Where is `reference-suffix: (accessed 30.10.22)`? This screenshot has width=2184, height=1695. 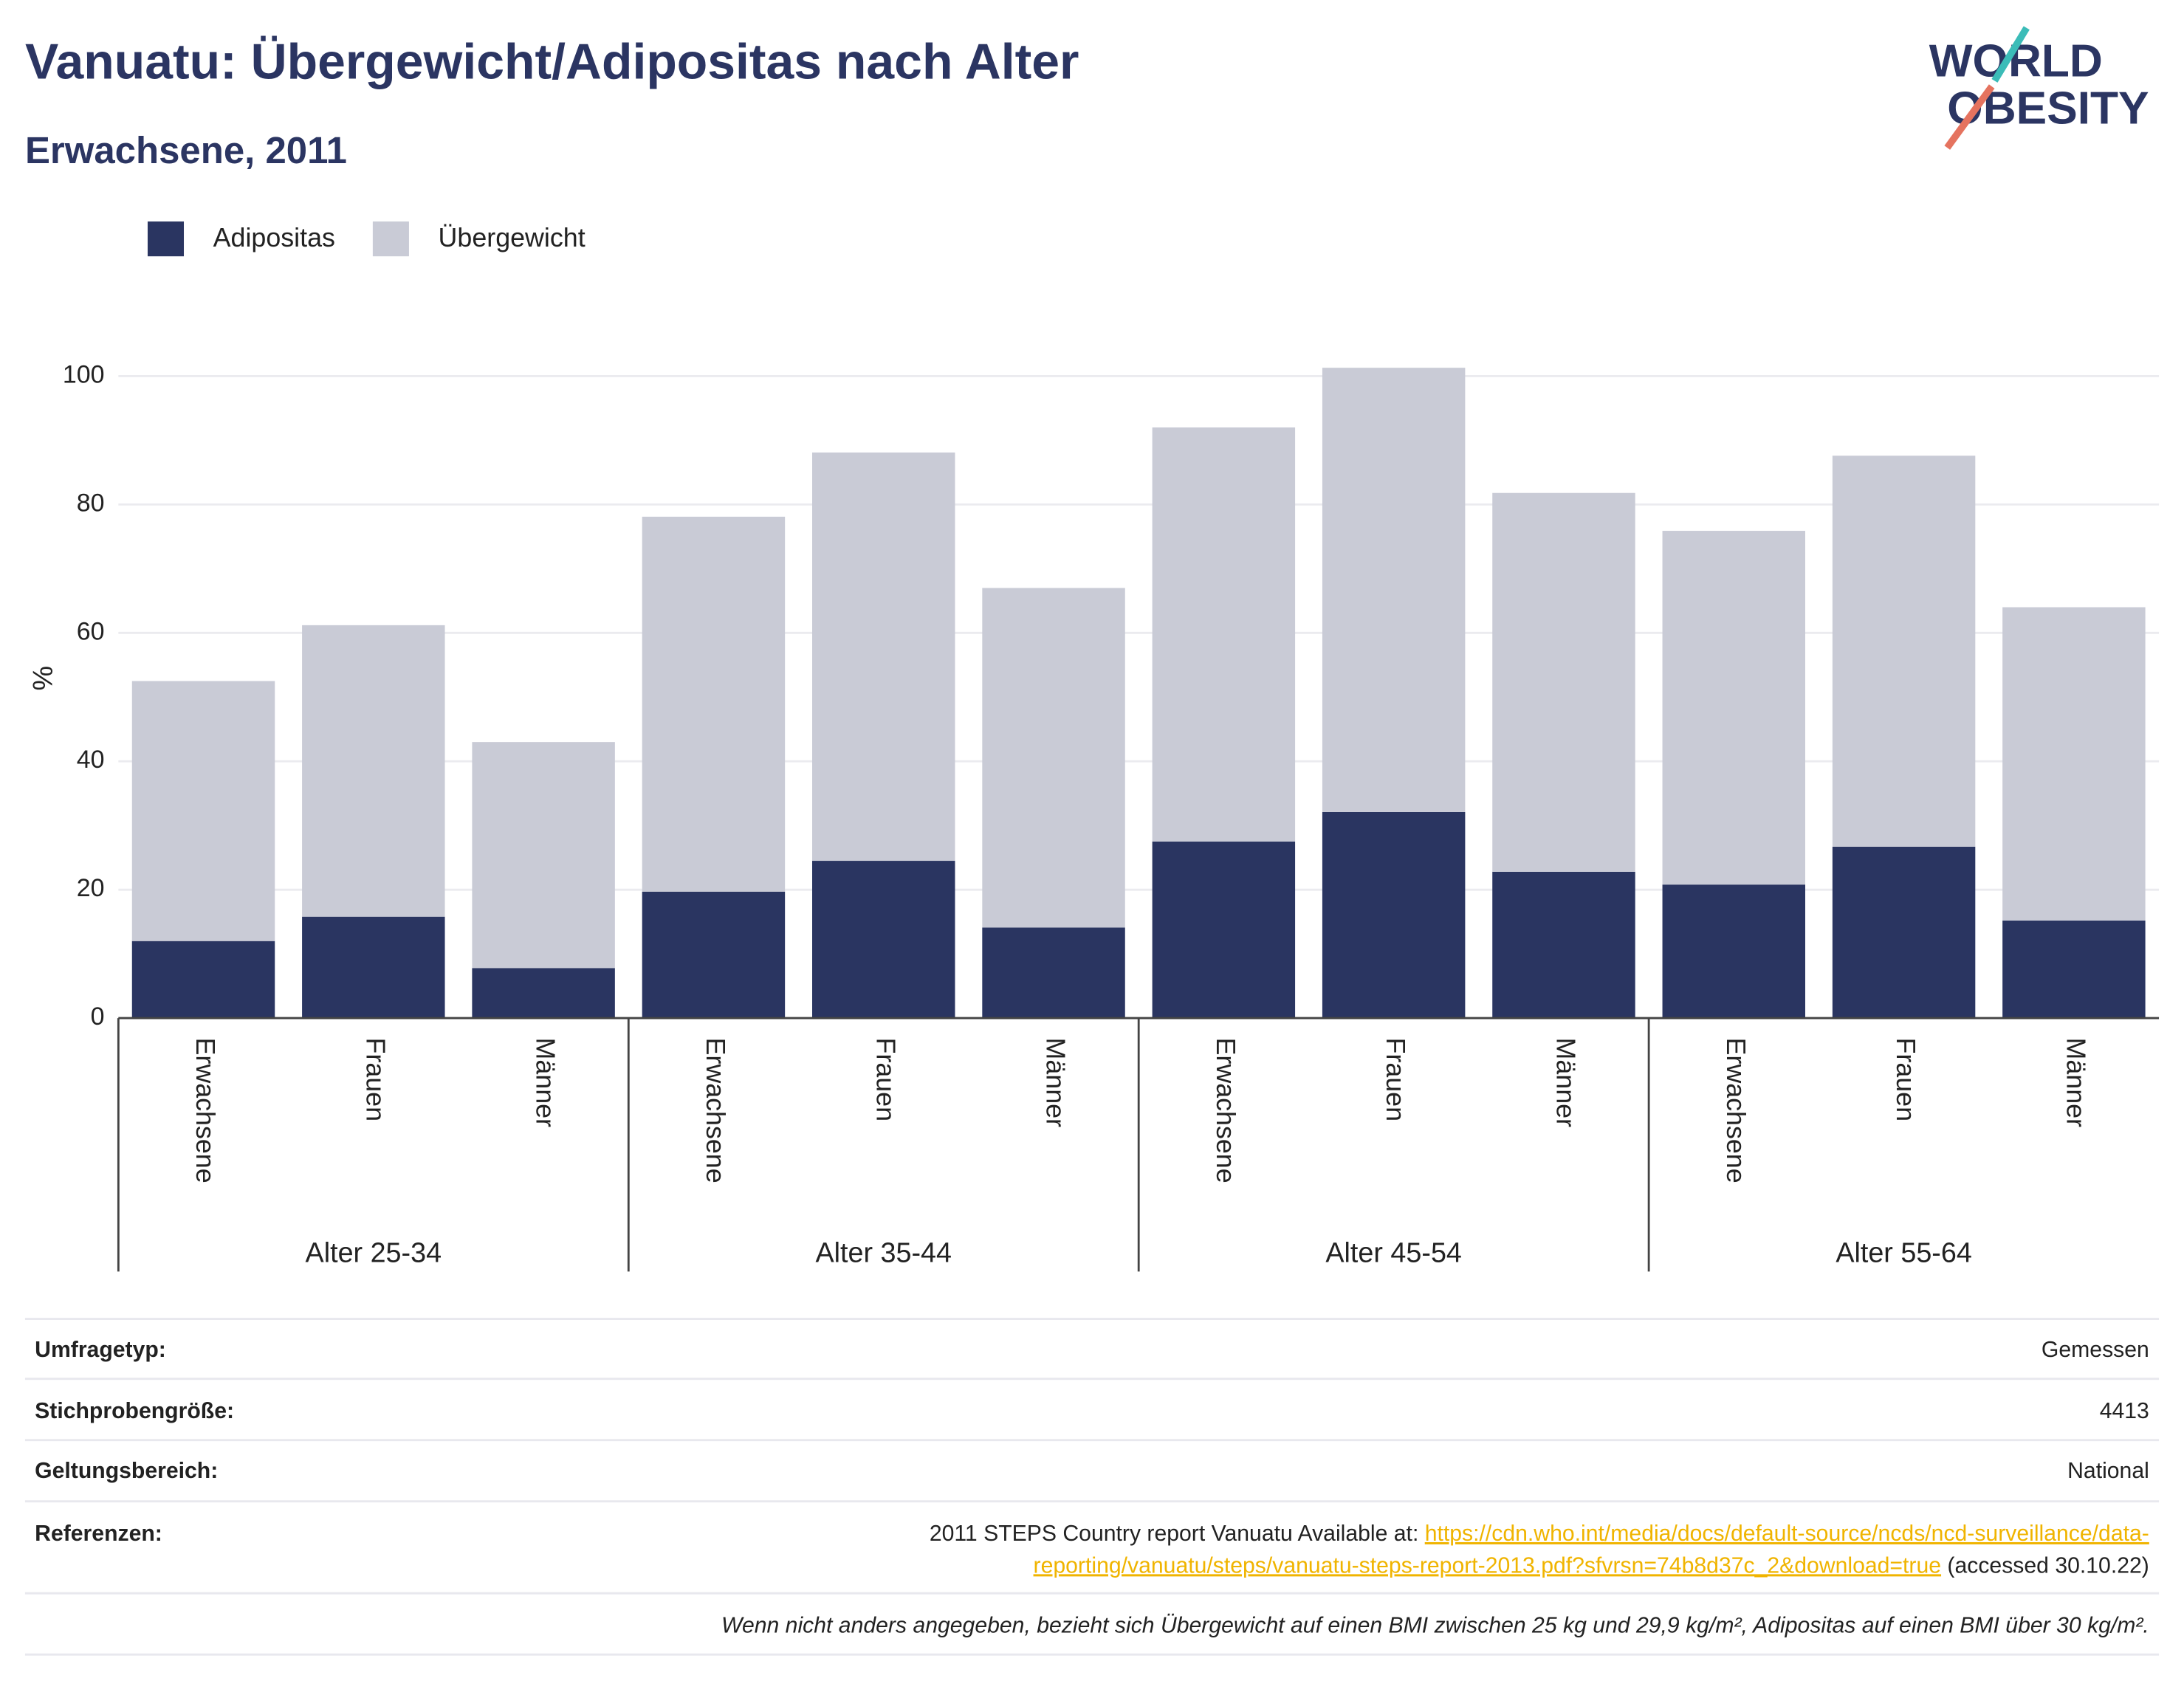 reference-suffix: (accessed 30.10.22) is located at coordinates (2045, 1565).